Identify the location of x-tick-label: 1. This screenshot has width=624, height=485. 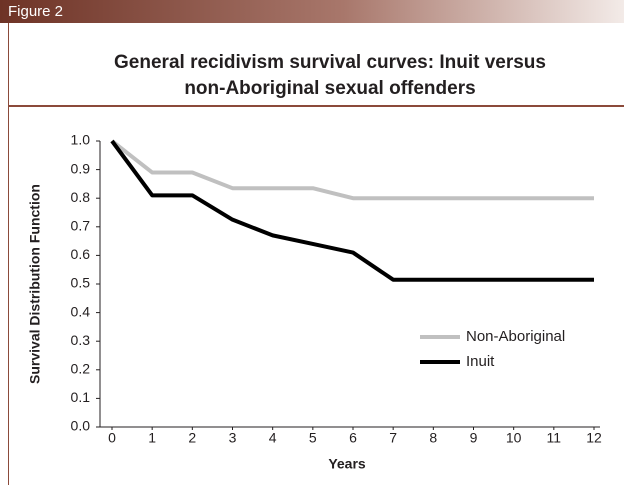
(152, 438).